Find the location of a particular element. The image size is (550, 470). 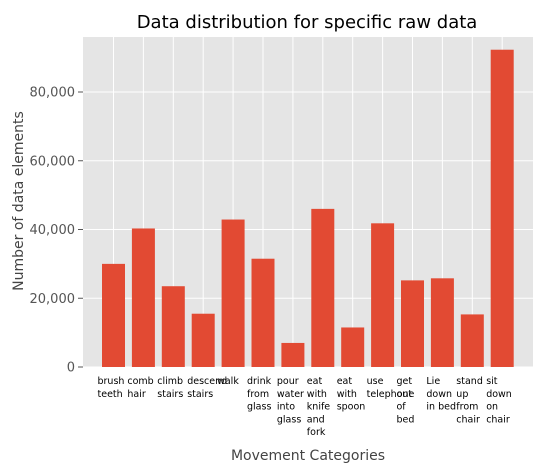

x-tick-label: pour water into glass is located at coordinates (290, 400).